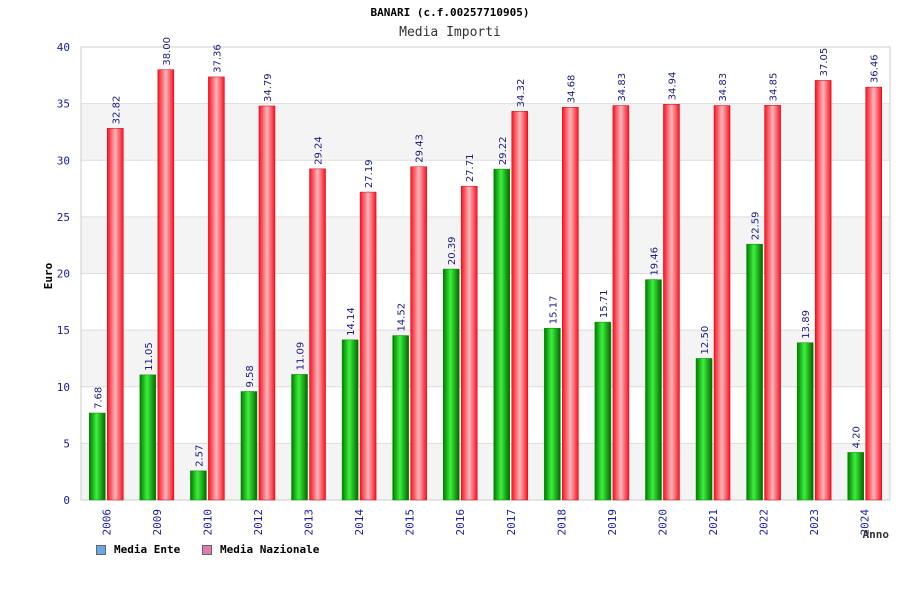 This screenshot has width=900, height=600. What do you see at coordinates (876, 534) in the screenshot?
I see `x-axis-label: Anno` at bounding box center [876, 534].